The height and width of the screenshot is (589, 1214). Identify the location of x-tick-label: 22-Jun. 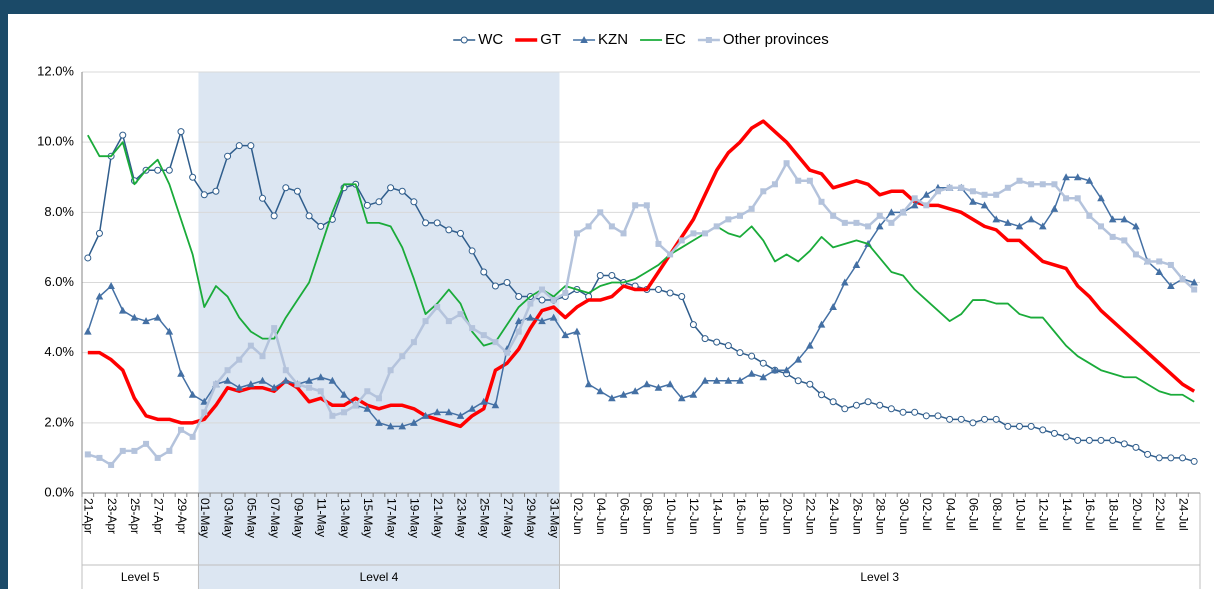
(811, 516).